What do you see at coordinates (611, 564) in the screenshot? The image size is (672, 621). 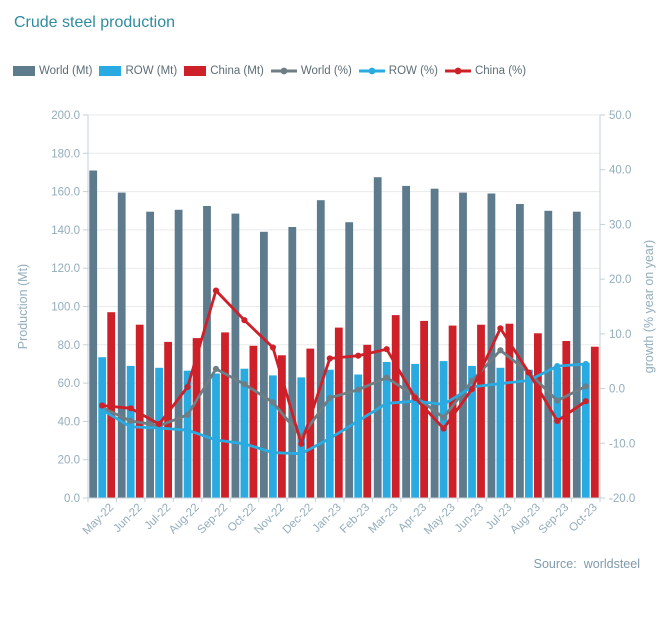 I see `source-value: worldsteel` at bounding box center [611, 564].